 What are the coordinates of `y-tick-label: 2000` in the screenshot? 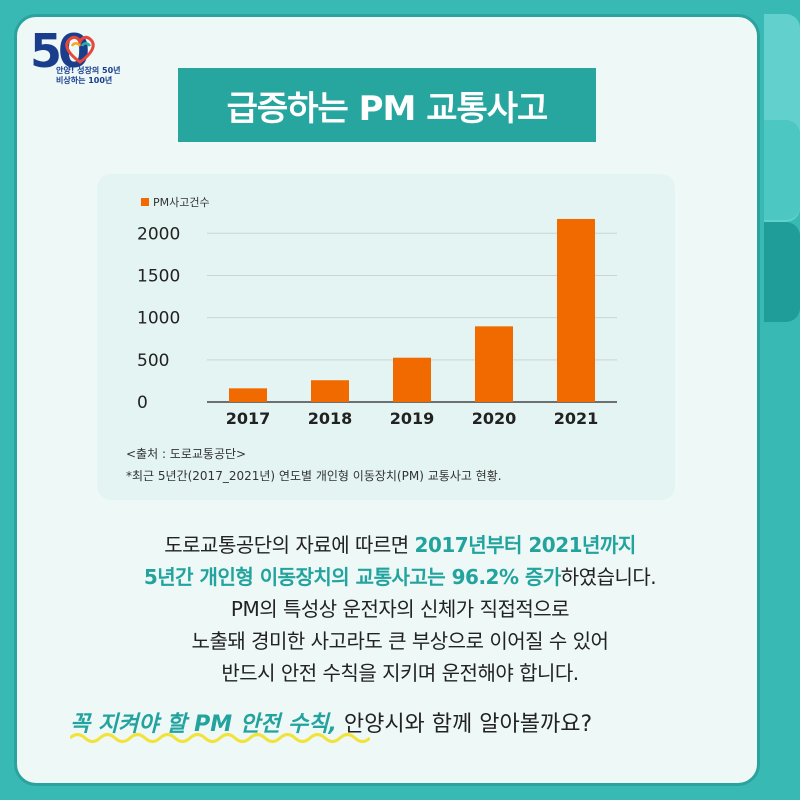 It's located at (158, 234).